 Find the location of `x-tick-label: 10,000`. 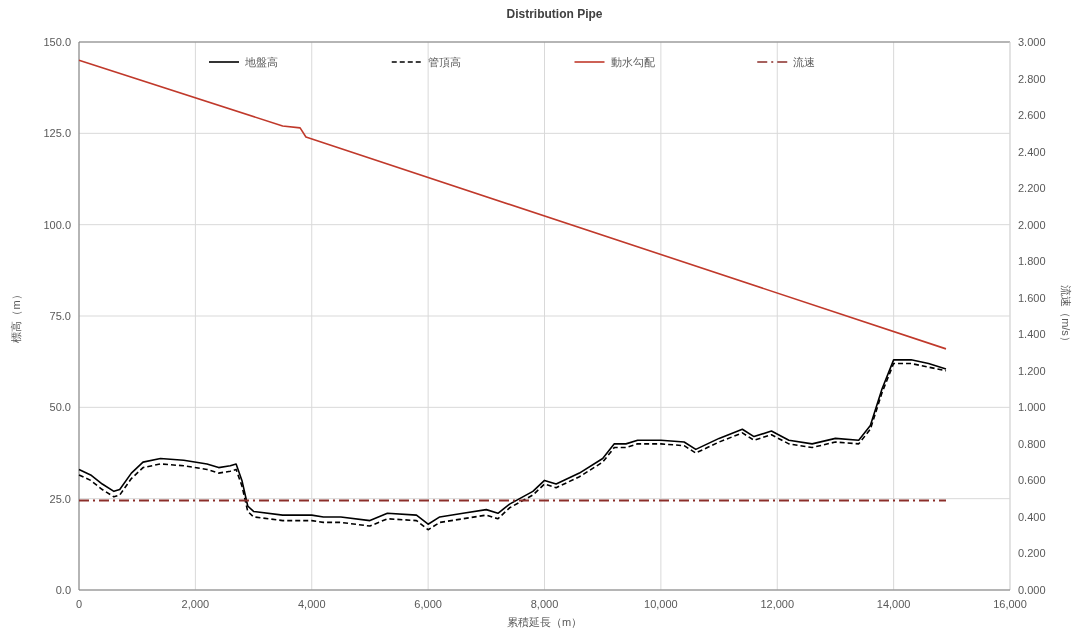

x-tick-label: 10,000 is located at coordinates (661, 604).